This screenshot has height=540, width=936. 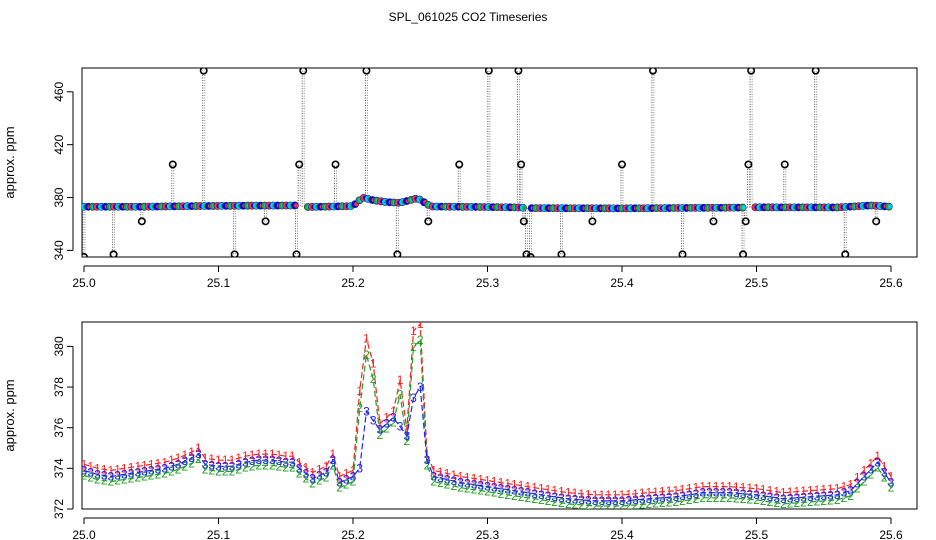 What do you see at coordinates (488, 534) in the screenshot?
I see `x-tick-label: 25.3` at bounding box center [488, 534].